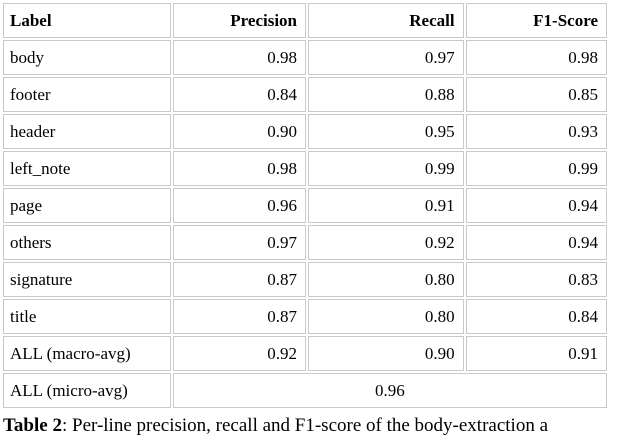 Image resolution: width=640 pixels, height=445 pixels. Describe the element at coordinates (386, 353) in the screenshot. I see `recall-value: 0.90` at that location.